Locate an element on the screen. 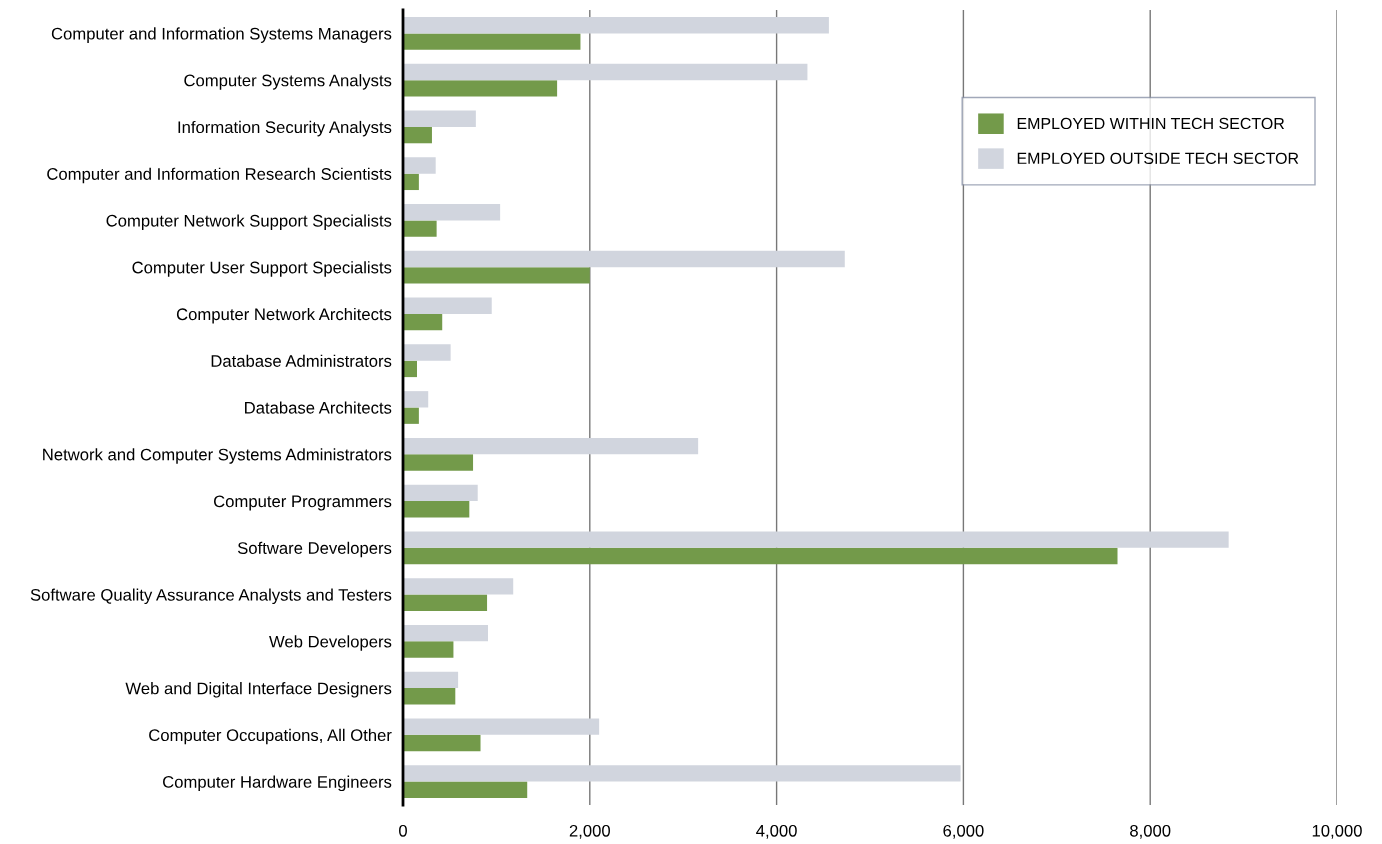 The height and width of the screenshot is (844, 1382). y-tick-label: Software Developers is located at coordinates (314, 549).